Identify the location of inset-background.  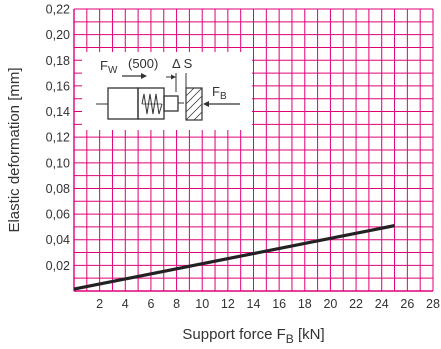
(167, 91).